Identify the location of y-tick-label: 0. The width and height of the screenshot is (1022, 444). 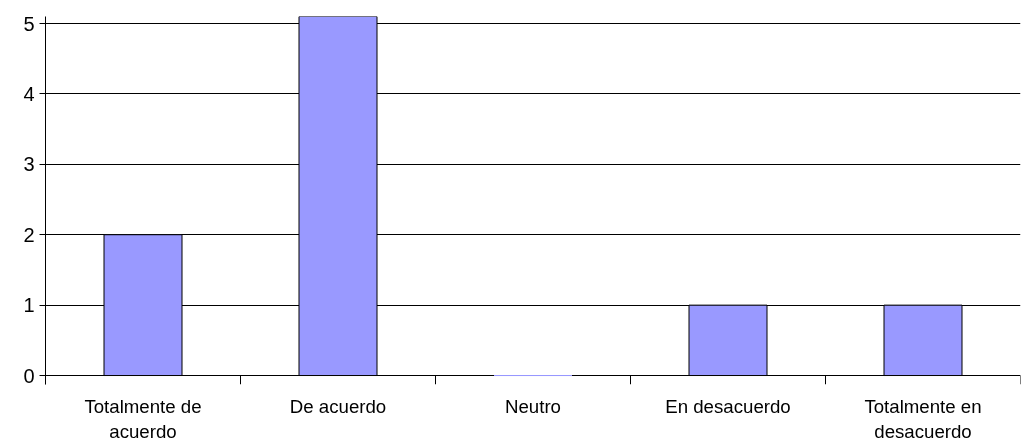
(29, 375).